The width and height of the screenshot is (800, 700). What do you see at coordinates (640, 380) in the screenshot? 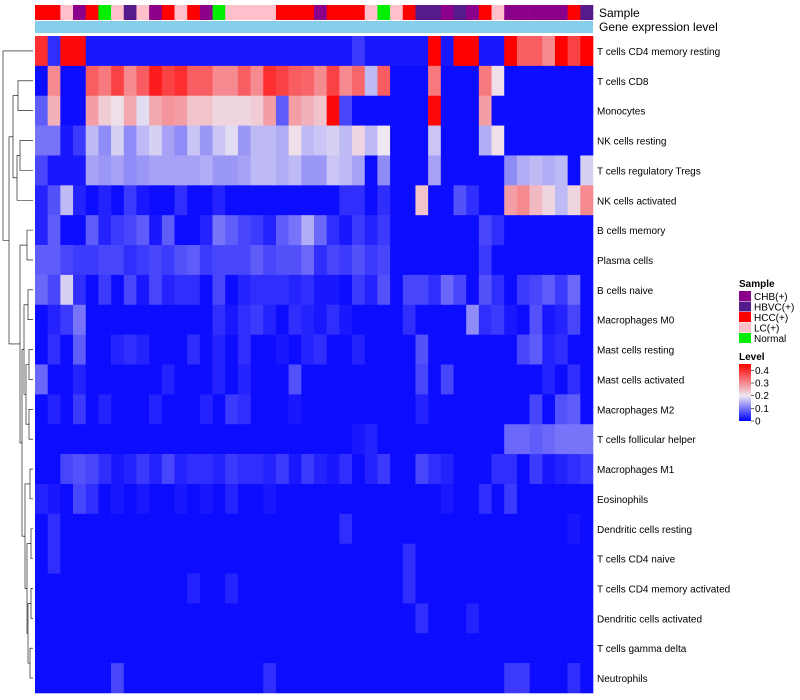
I see `row-label: Mast cells activated` at bounding box center [640, 380].